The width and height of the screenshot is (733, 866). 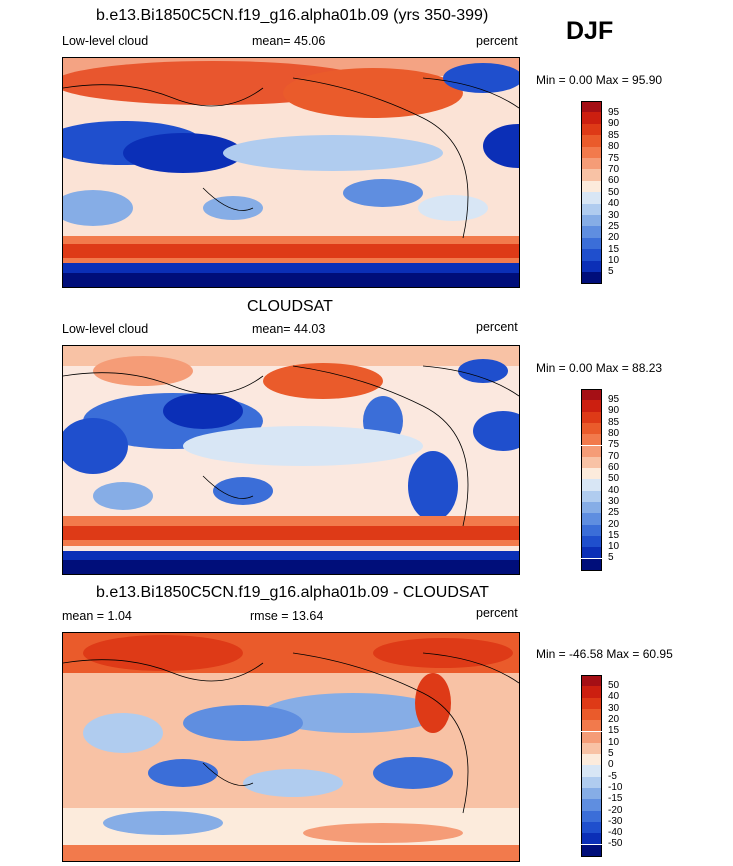 I want to click on panel3-colorbar-tick: -30, so click(x=615, y=821).